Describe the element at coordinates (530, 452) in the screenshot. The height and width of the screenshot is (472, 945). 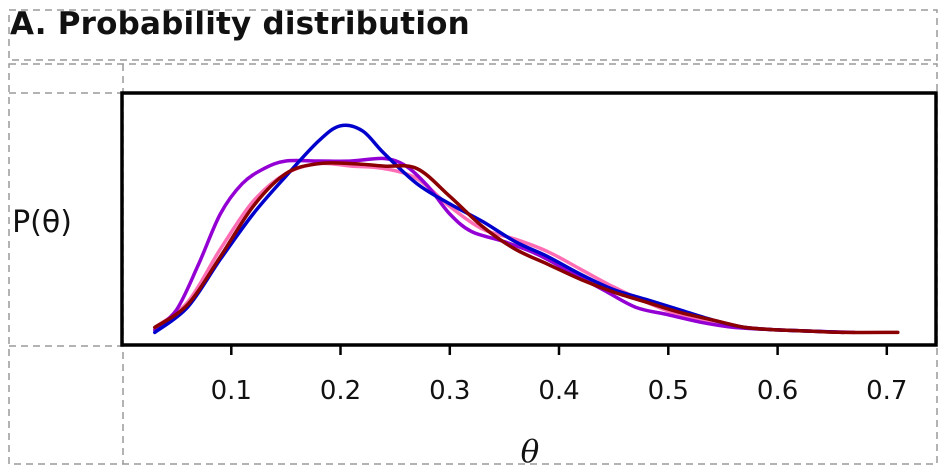
I see `x-axis-label: θ` at that location.